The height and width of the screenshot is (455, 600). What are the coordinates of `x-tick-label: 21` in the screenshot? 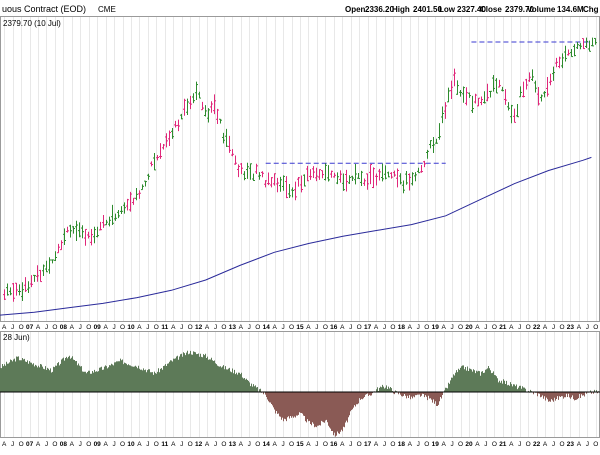 It's located at (503, 327).